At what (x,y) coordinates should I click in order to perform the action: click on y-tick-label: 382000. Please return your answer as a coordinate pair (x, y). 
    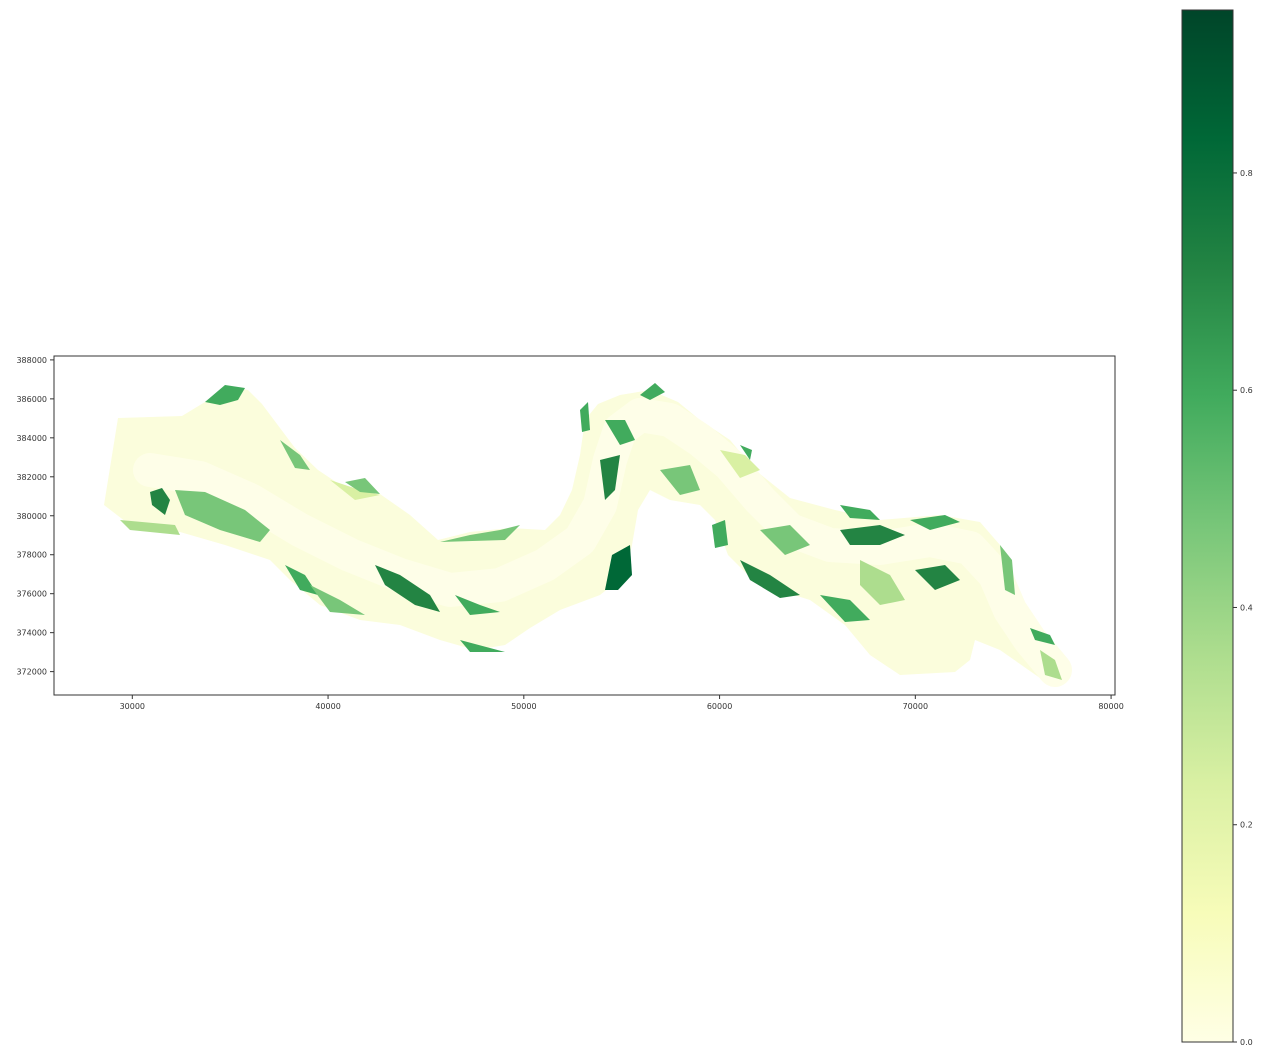
    Looking at the image, I should click on (31, 477).